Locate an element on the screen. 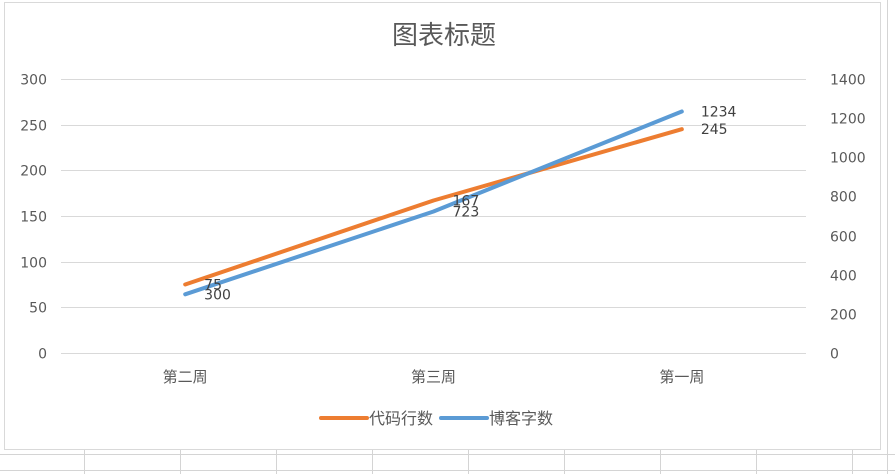  right-axis-tick-label: 800 is located at coordinates (843, 198).